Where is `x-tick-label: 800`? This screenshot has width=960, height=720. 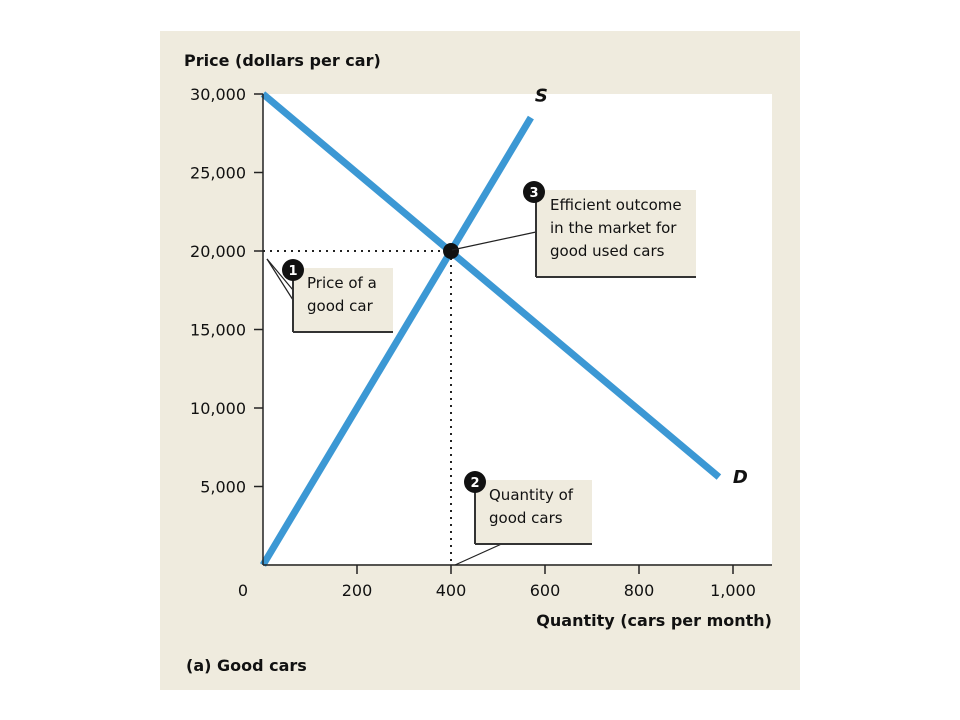
x-tick-label: 800 is located at coordinates (639, 590).